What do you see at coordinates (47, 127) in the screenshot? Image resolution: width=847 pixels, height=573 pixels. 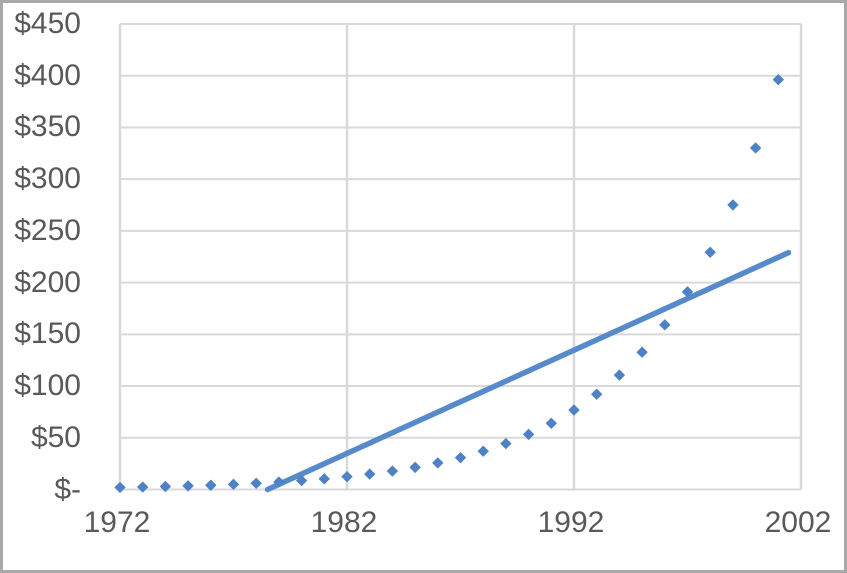 I see `y-tick-label: $350` at bounding box center [47, 127].